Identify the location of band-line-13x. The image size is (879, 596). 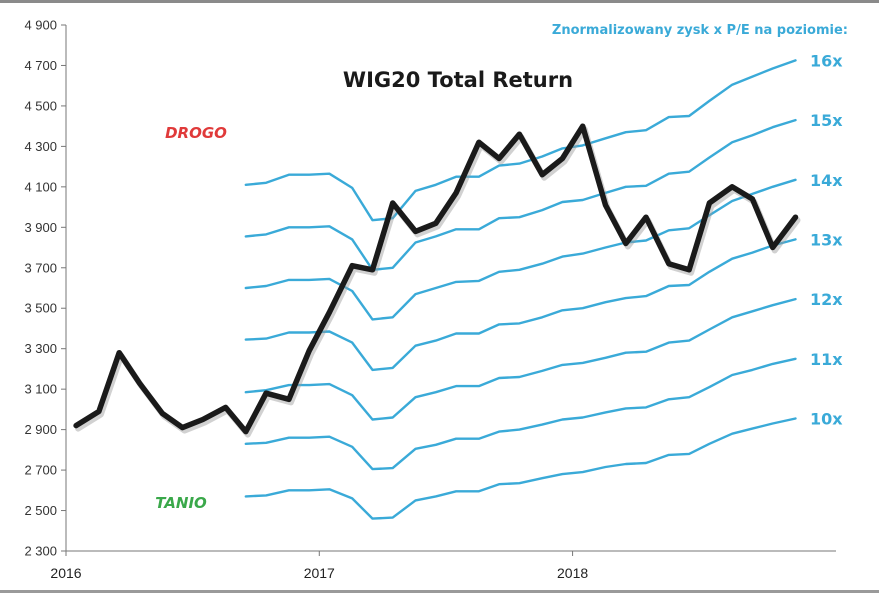
(520, 305).